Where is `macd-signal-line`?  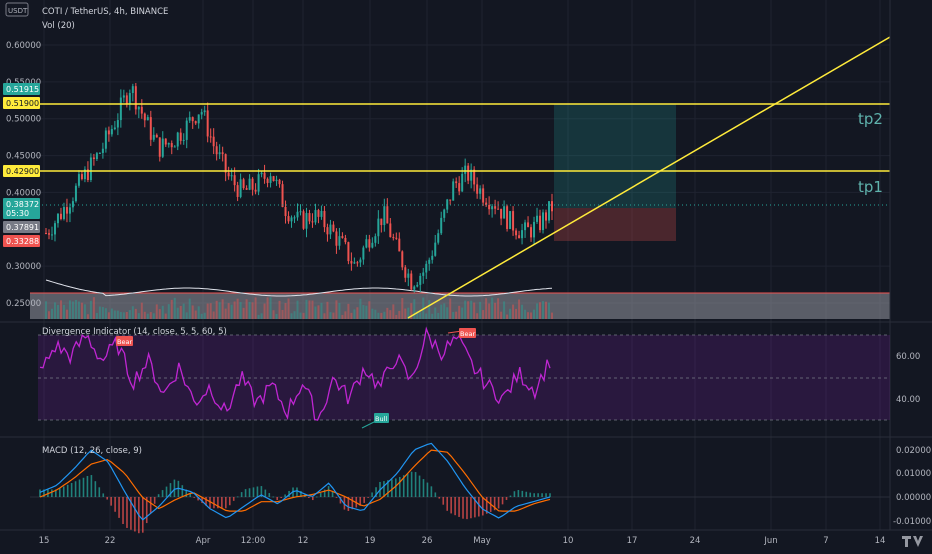
macd-signal-line is located at coordinates (295, 480).